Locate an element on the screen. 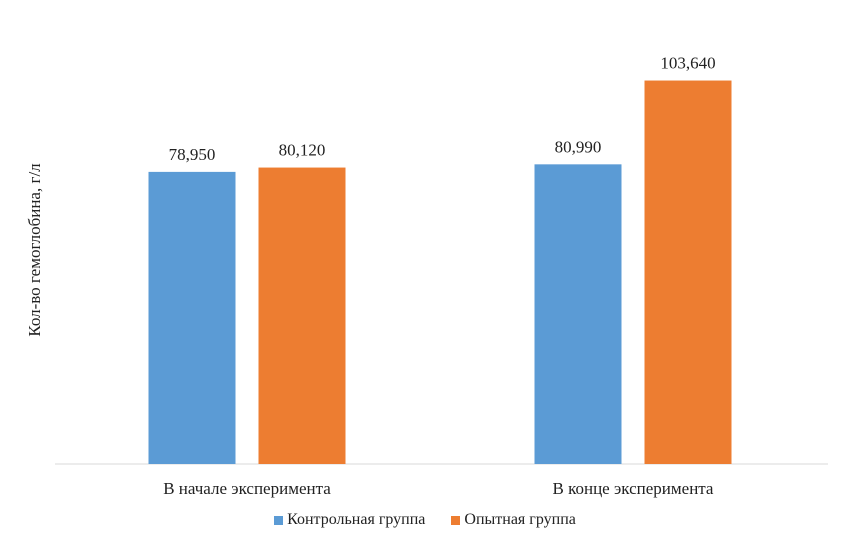 Image resolution: width=850 pixels, height=560 pixels. data-label-control-start: 78,950 is located at coordinates (192, 154).